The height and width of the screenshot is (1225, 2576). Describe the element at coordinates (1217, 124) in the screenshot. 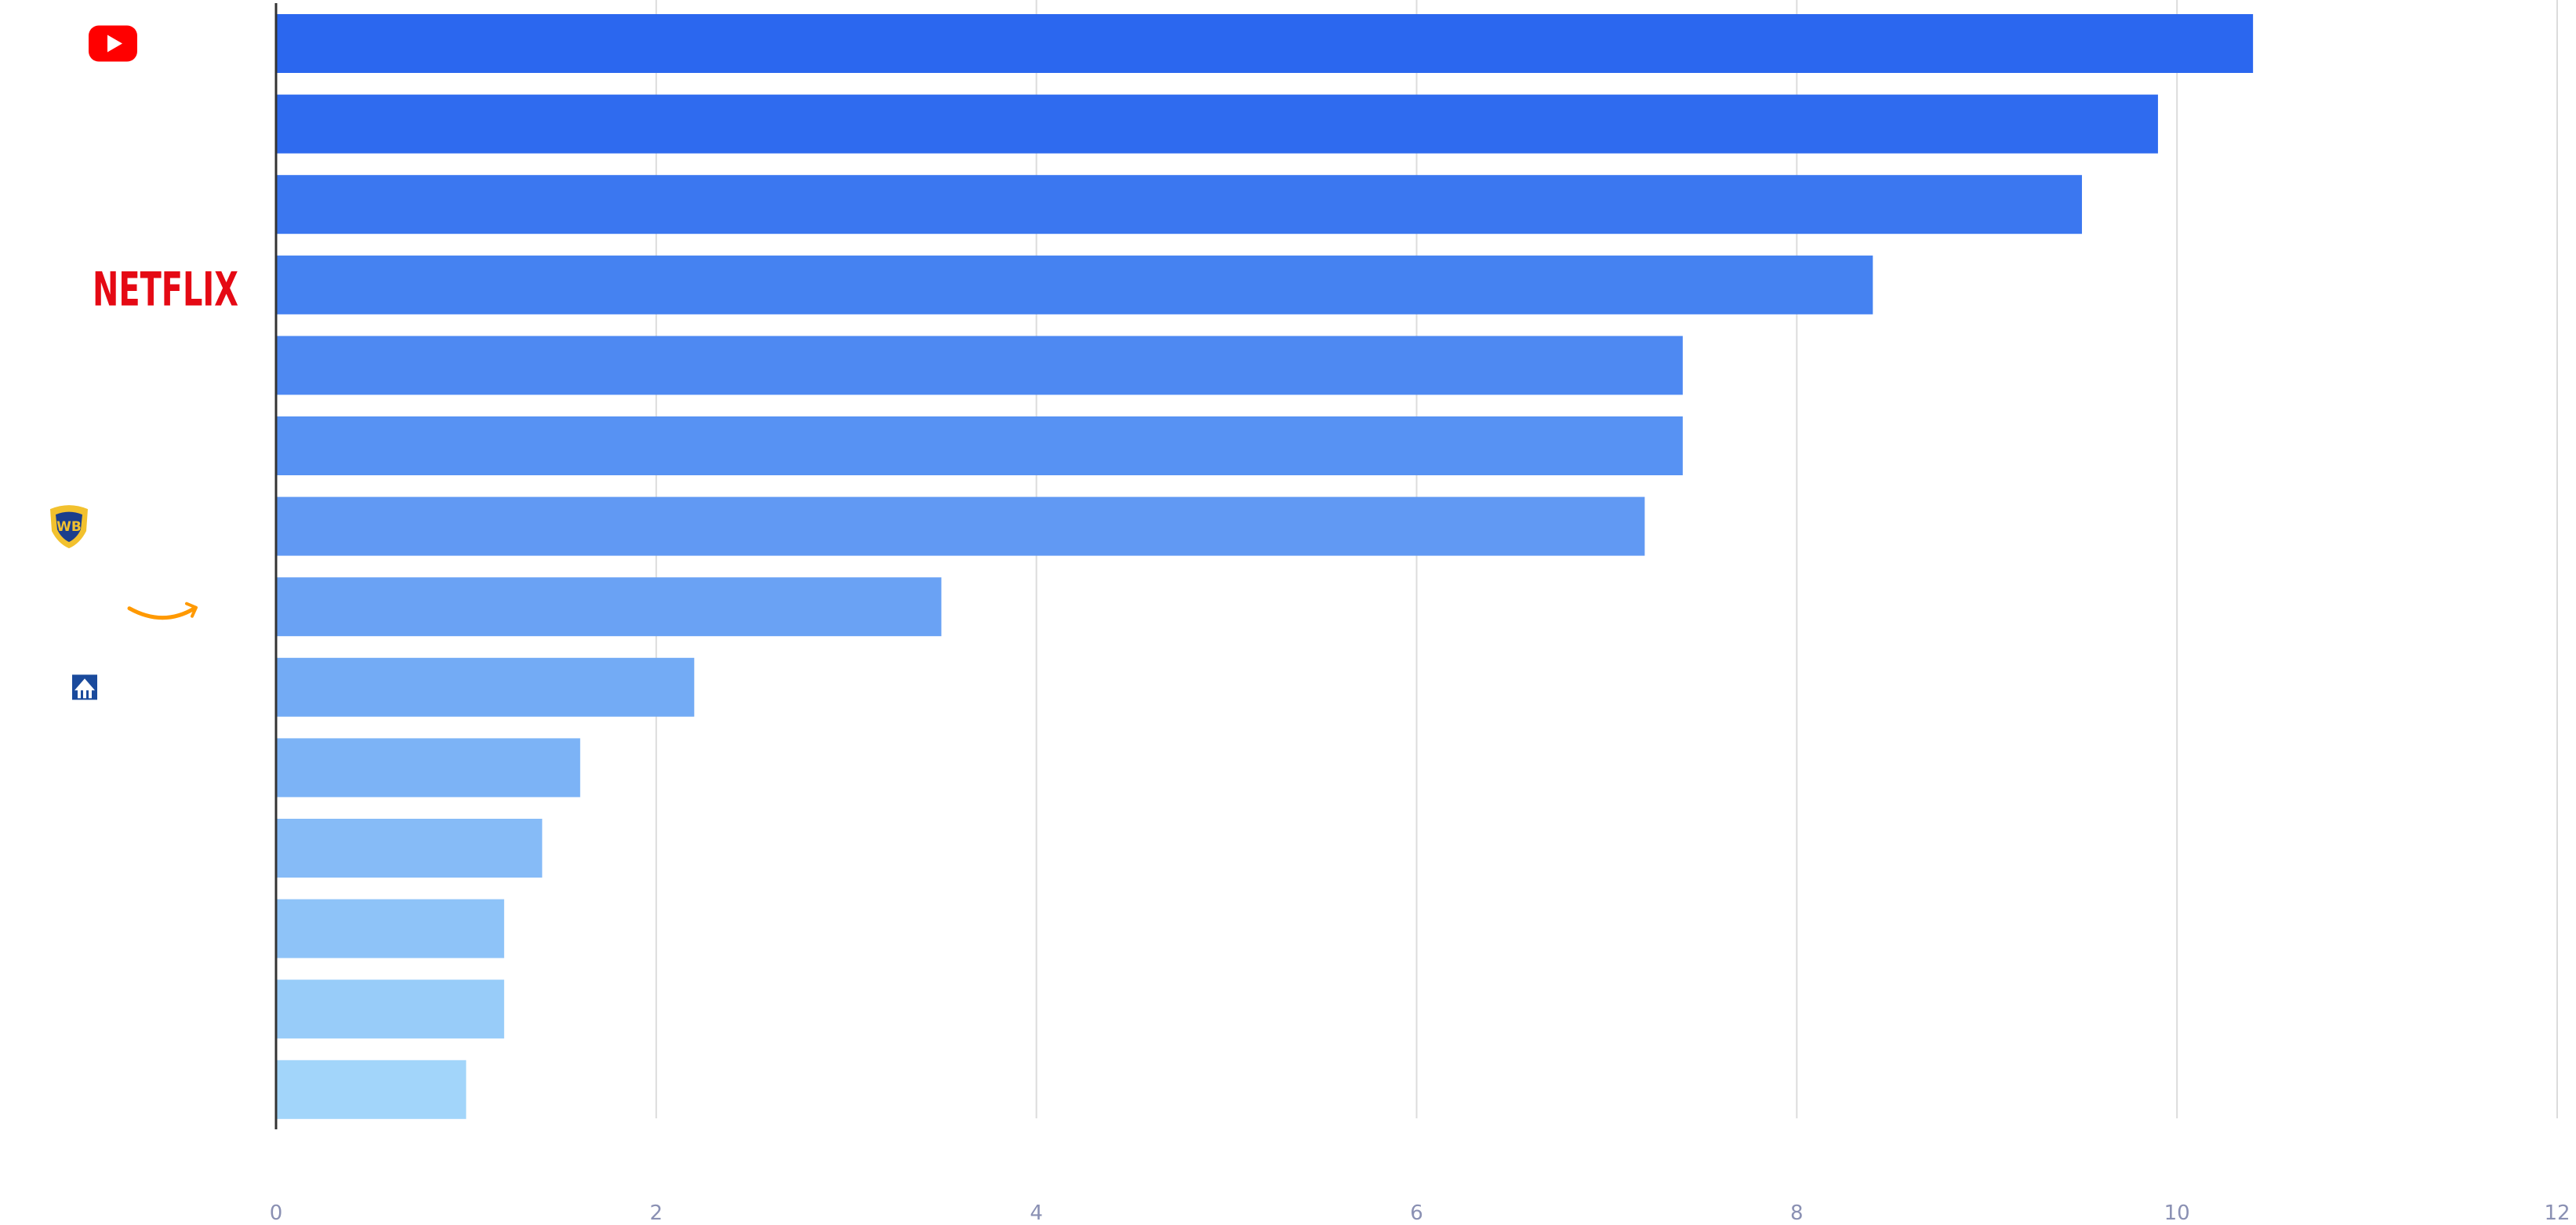

I see `bar: 9.9` at that location.